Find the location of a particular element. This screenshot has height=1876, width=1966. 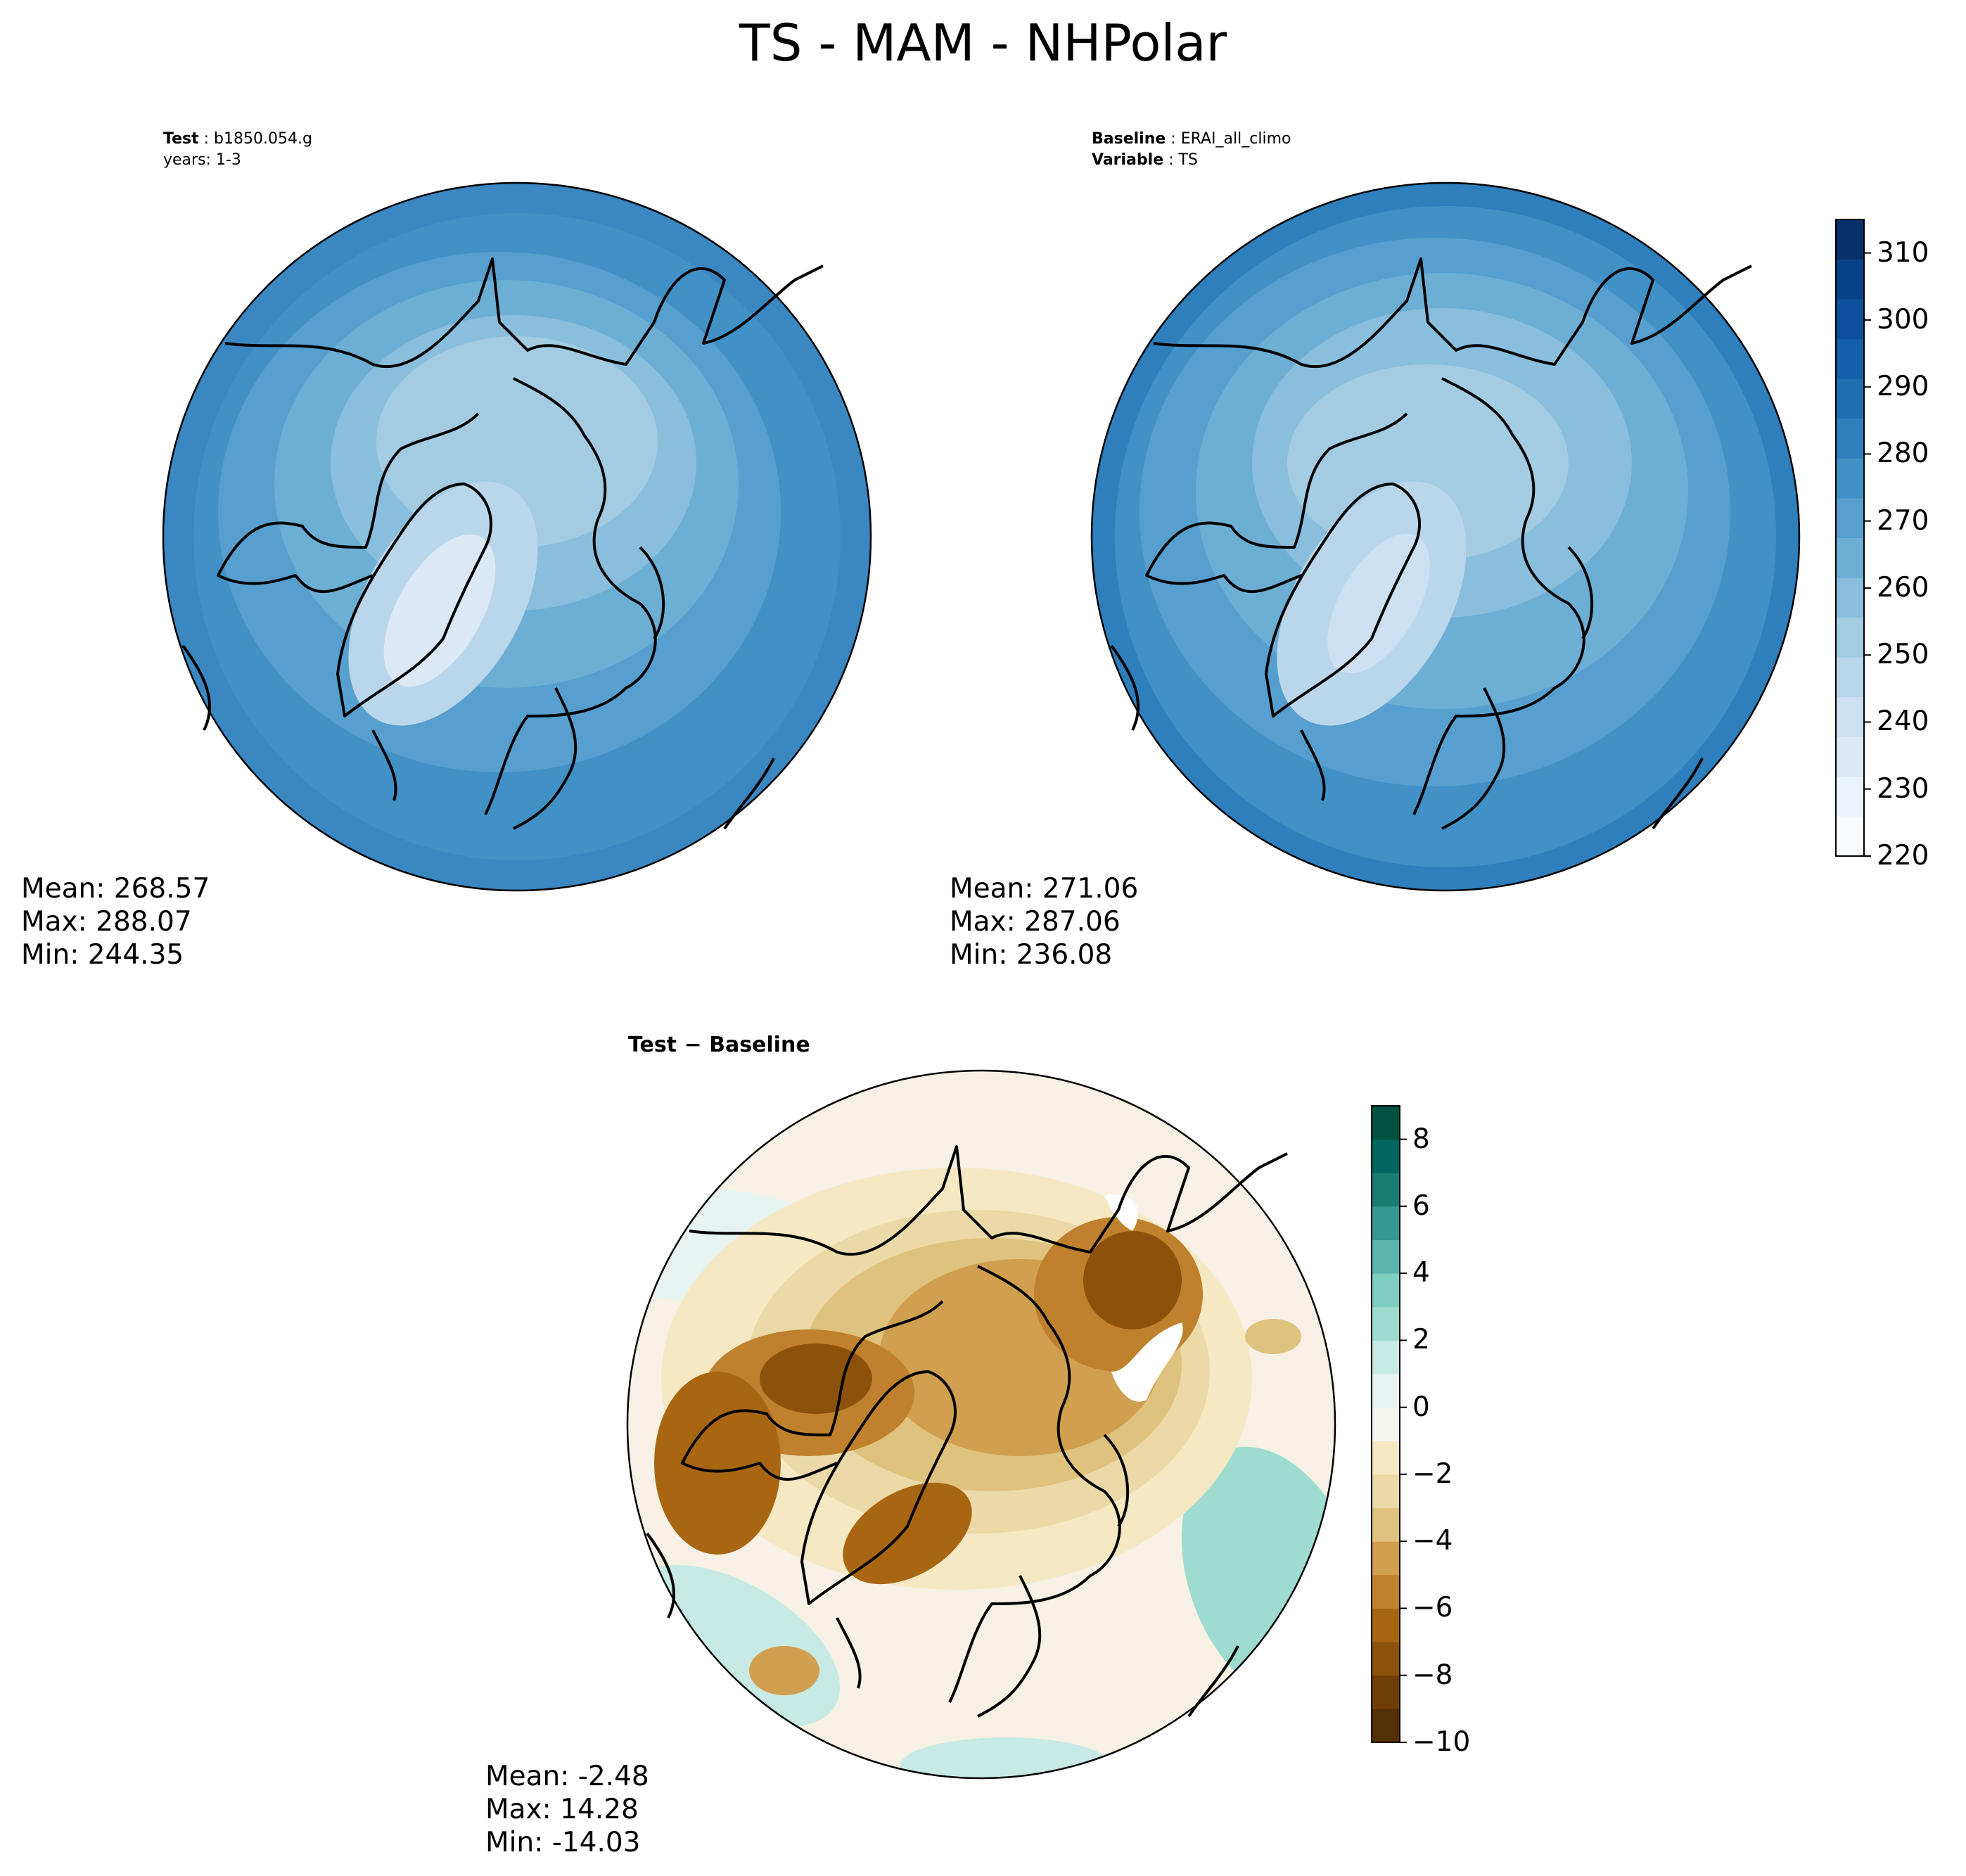

colorbar-bottom-tick-label: −8 is located at coordinates (1432, 1675).